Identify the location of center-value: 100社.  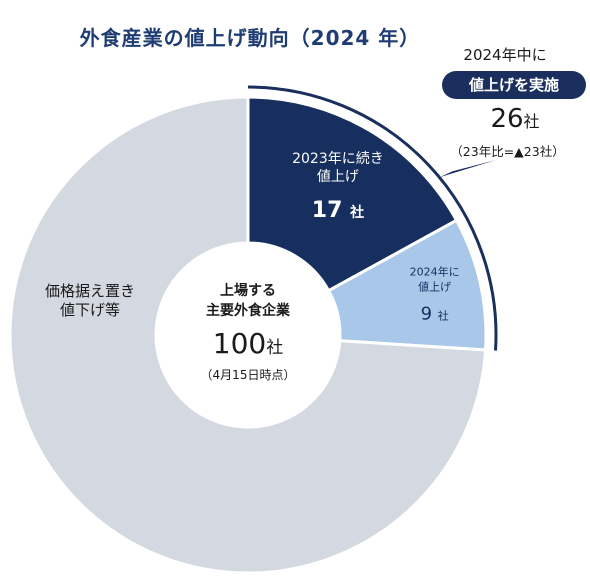
(248, 343).